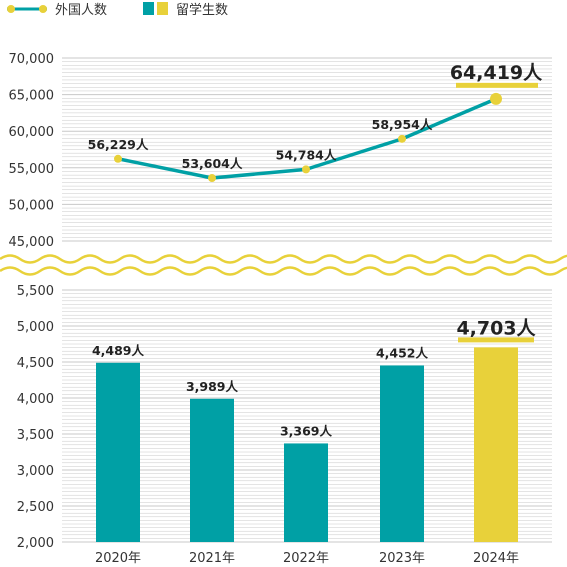  Describe the element at coordinates (212, 386) in the screenshot. I see `data-label: 3,989人` at that location.